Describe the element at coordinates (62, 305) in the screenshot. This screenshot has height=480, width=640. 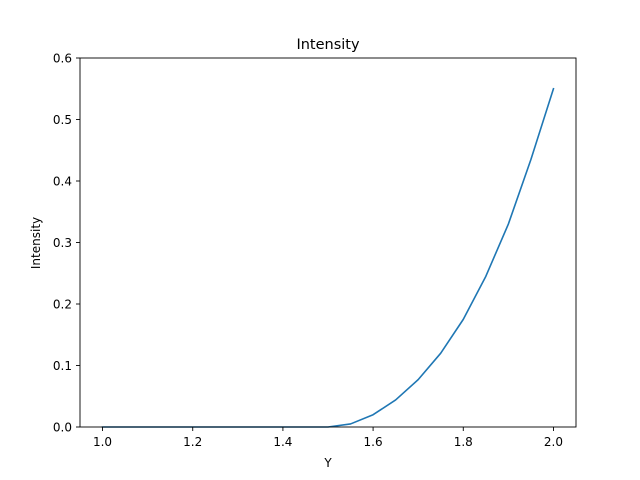
I see `y-tick-label: 0.2` at that location.